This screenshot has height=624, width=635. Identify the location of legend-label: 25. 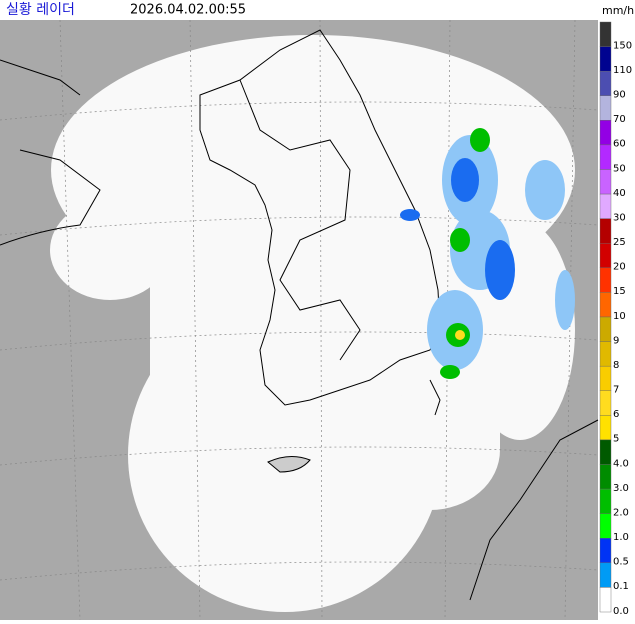
(619, 242).